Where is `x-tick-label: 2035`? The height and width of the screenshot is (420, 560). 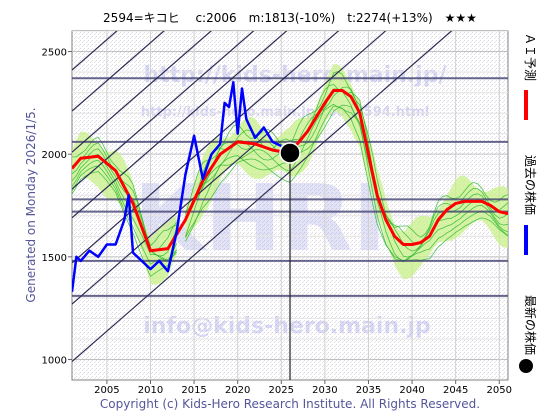
x-tick-label: 2035 is located at coordinates (368, 390).